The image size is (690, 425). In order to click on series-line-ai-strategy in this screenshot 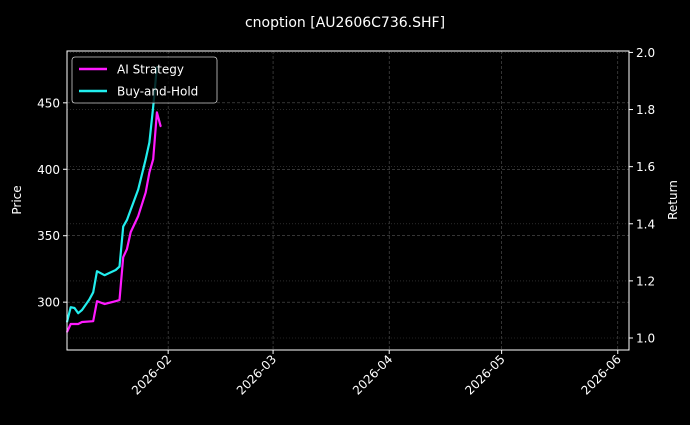, I will do `click(114, 222)`.